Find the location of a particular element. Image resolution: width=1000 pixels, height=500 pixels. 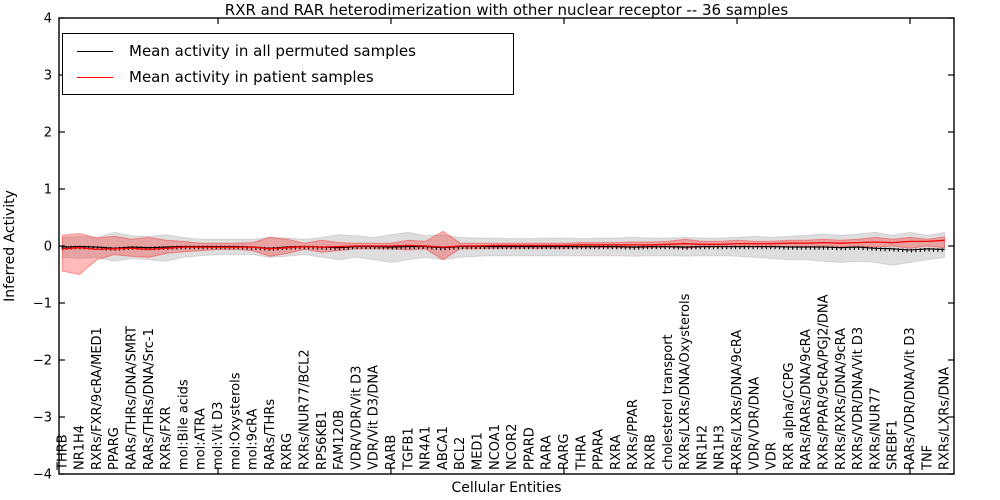

entity-label: RXRs/PPAR is located at coordinates (633, 434).